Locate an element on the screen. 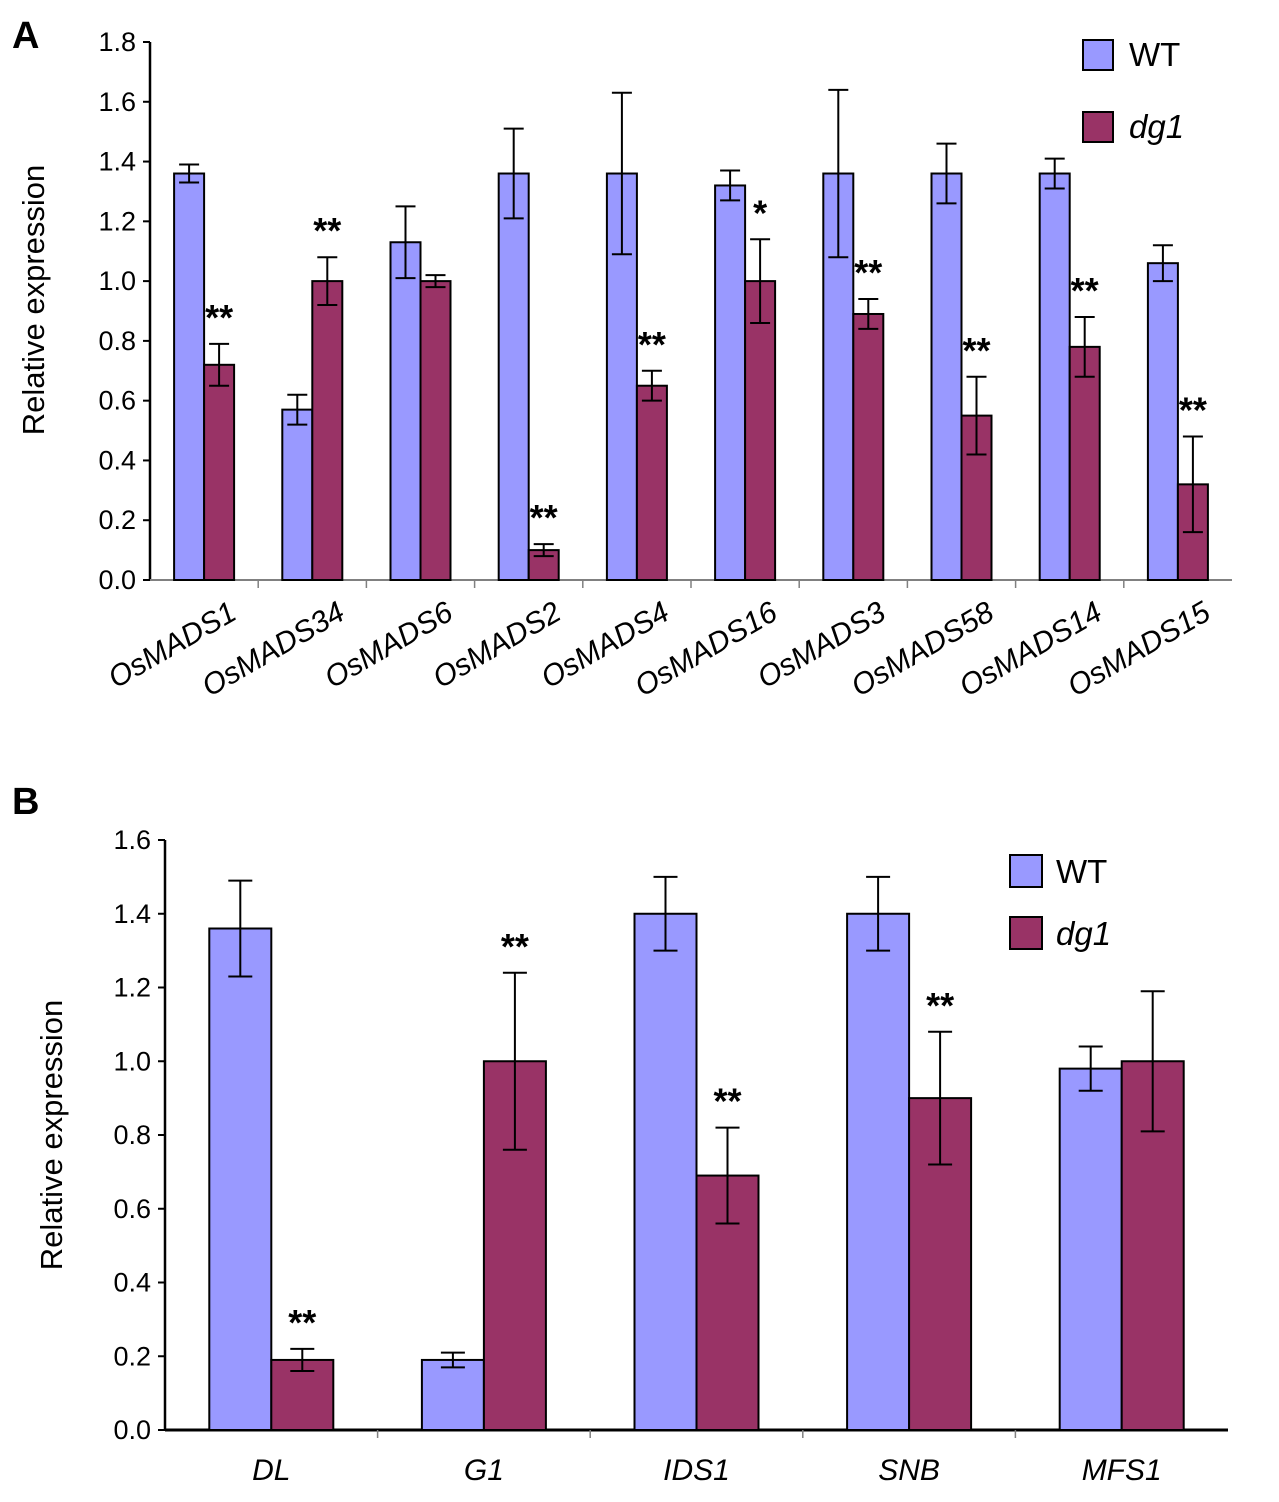 The width and height of the screenshot is (1279, 1502). panel-b-y-axis-title: Relative expression is located at coordinates (51, 1135).